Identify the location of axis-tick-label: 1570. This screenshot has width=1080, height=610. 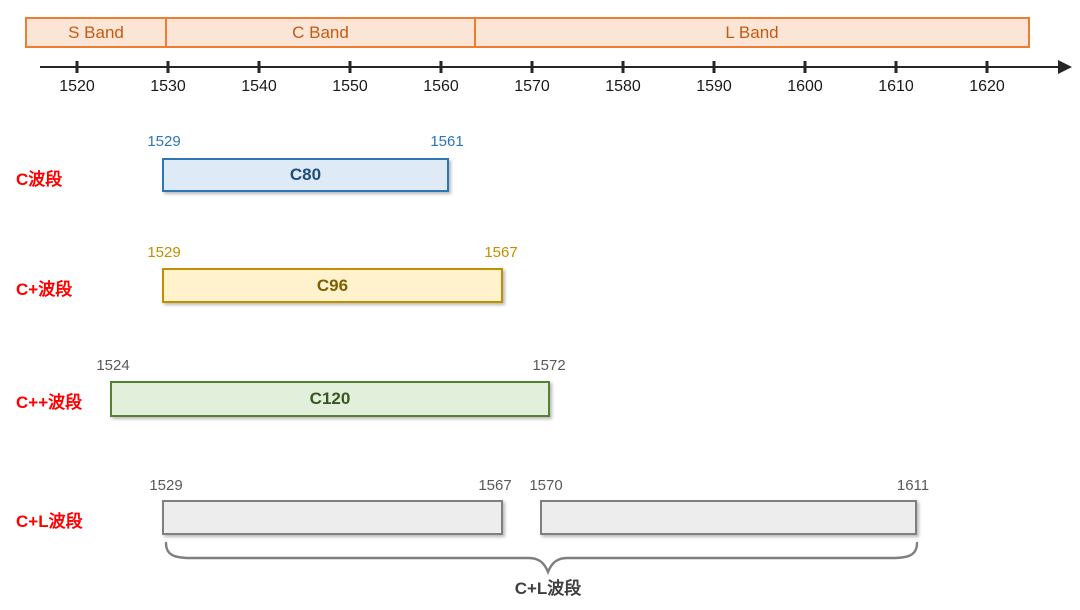
(532, 86).